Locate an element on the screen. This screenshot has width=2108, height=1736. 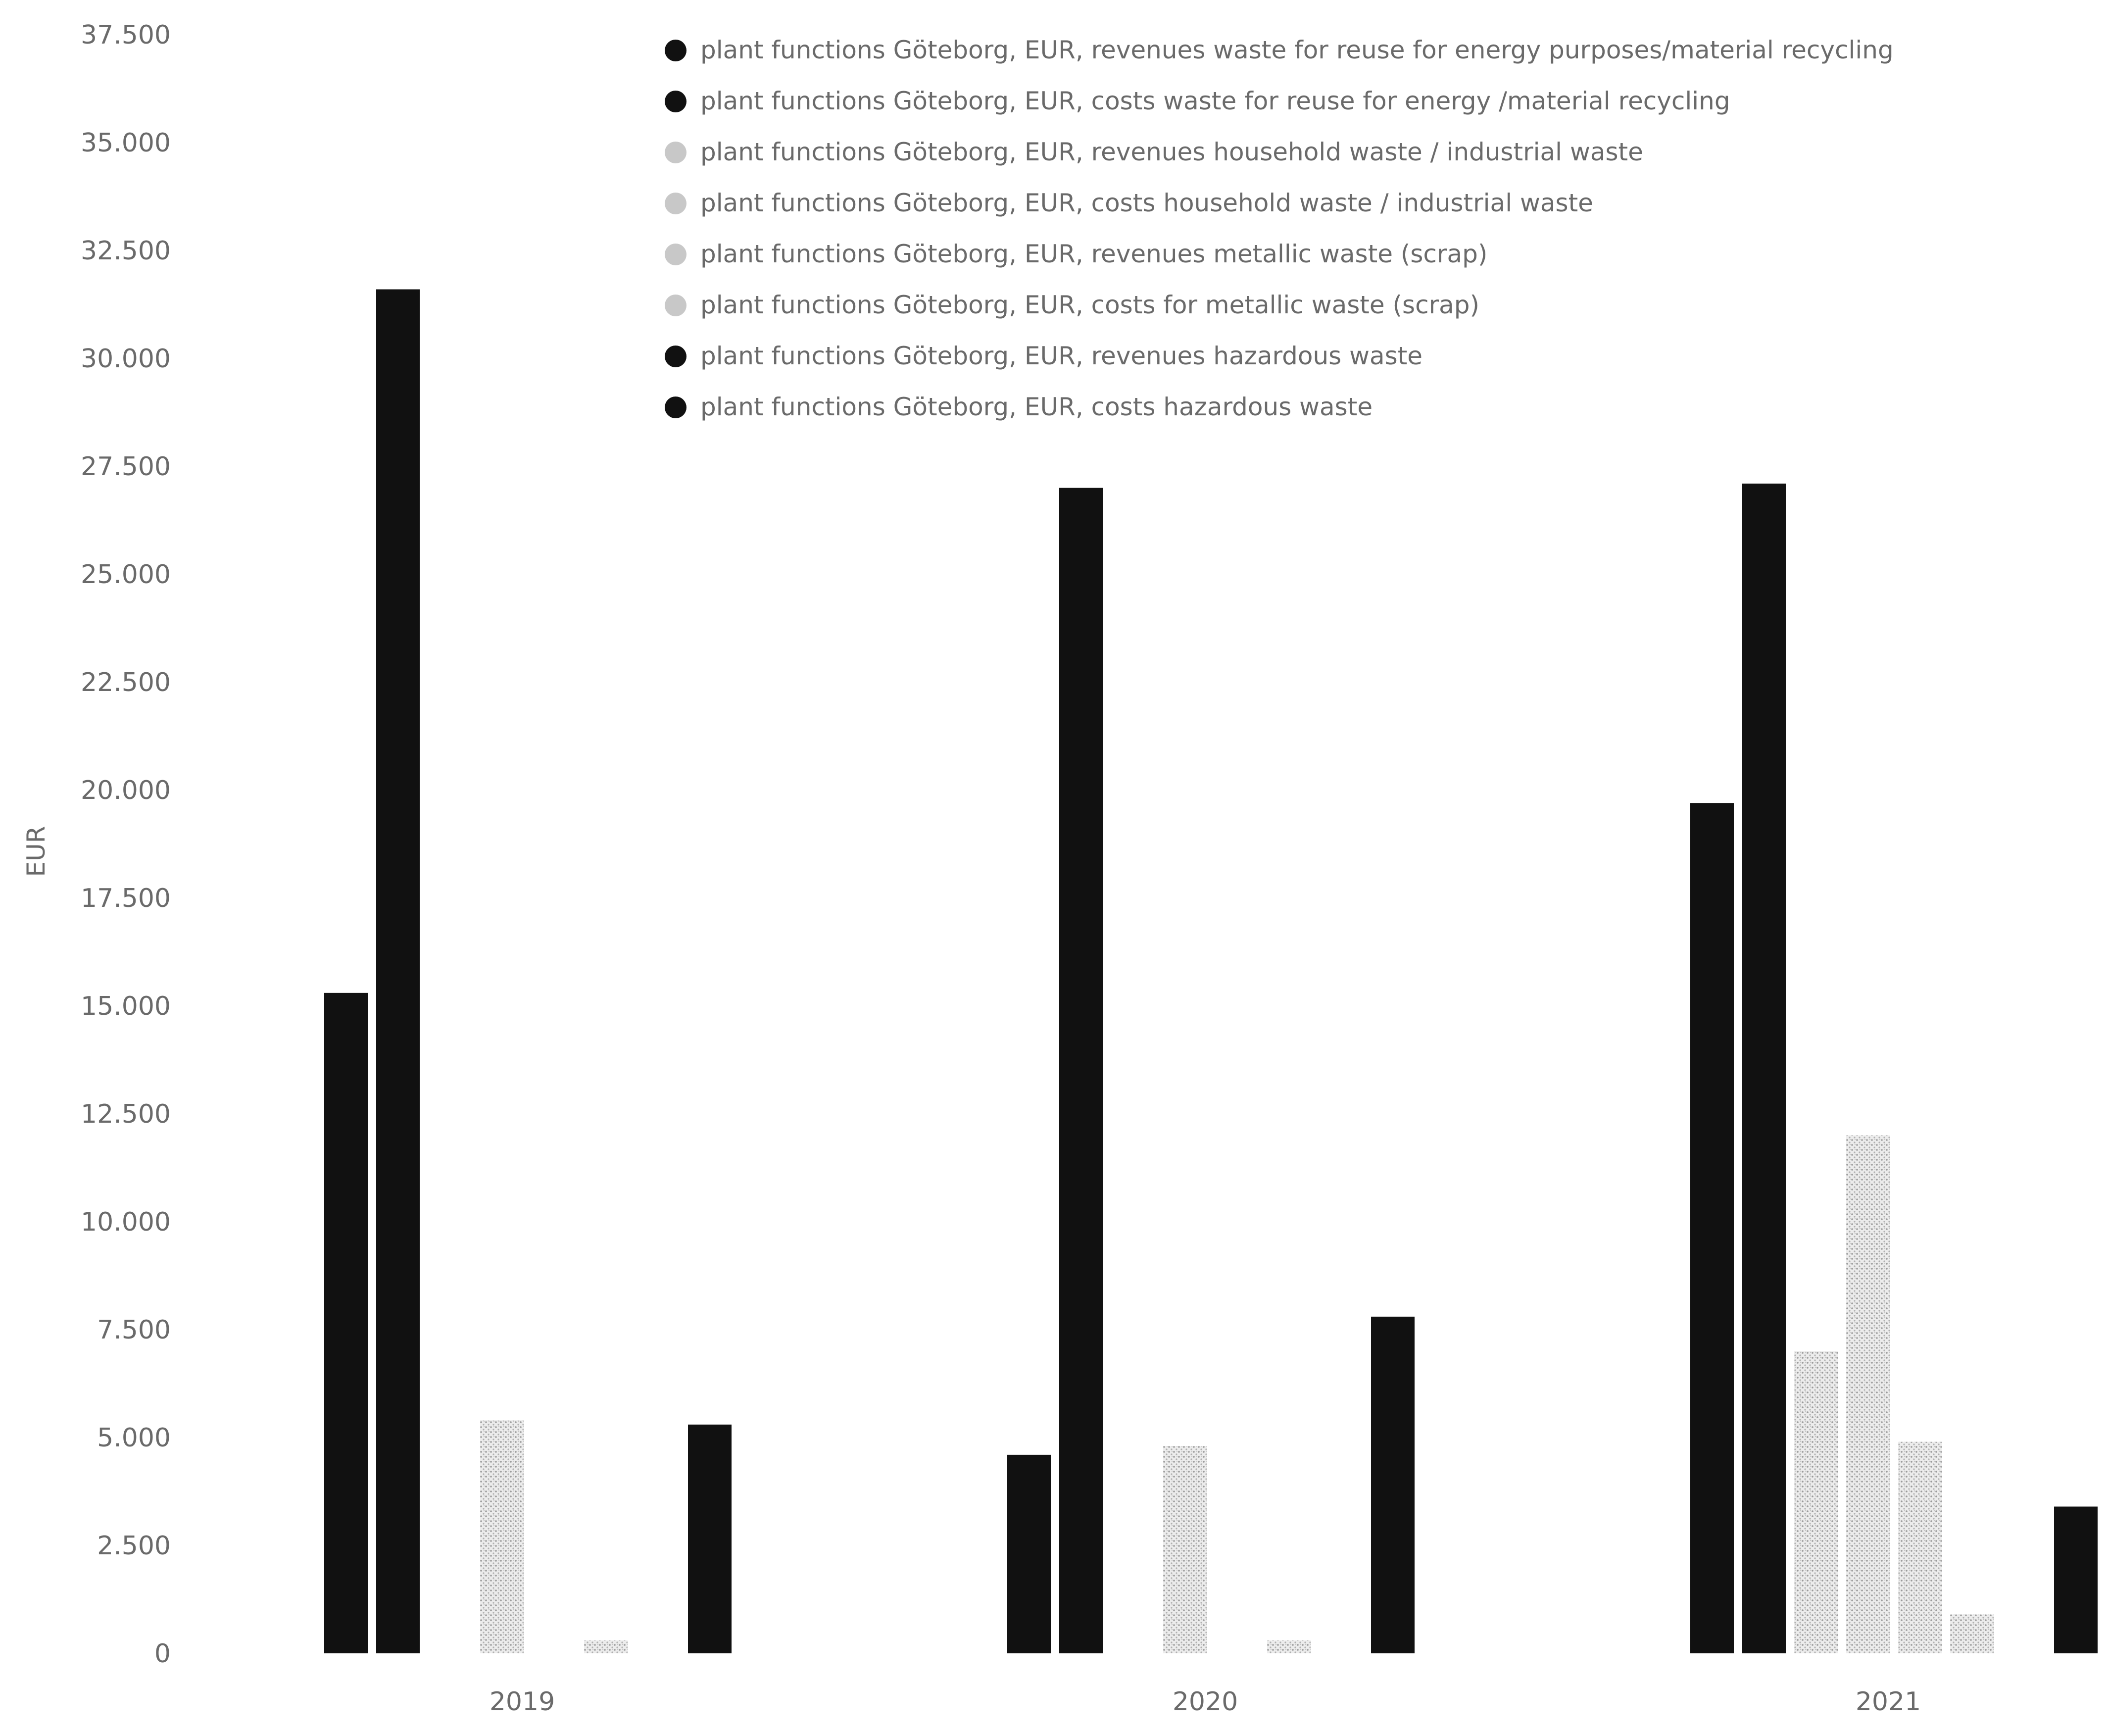
x-axis-labels: 2019 2020 2021 is located at coordinates (1205, 1702).